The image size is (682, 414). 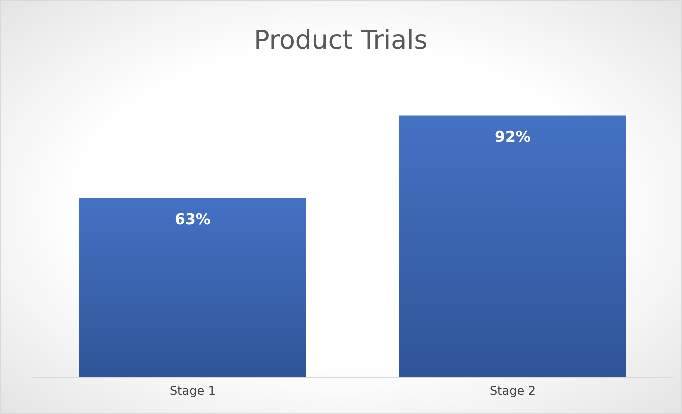 What do you see at coordinates (513, 391) in the screenshot?
I see `x-tick-label: Stage 2` at bounding box center [513, 391].